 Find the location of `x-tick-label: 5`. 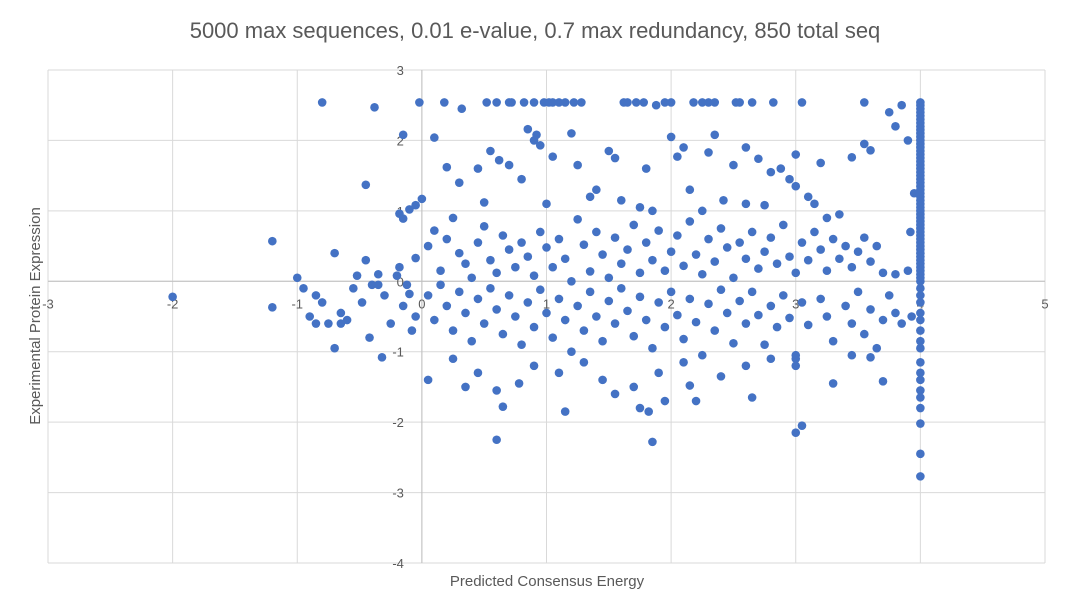

x-tick-label: 5 is located at coordinates (1044, 303).